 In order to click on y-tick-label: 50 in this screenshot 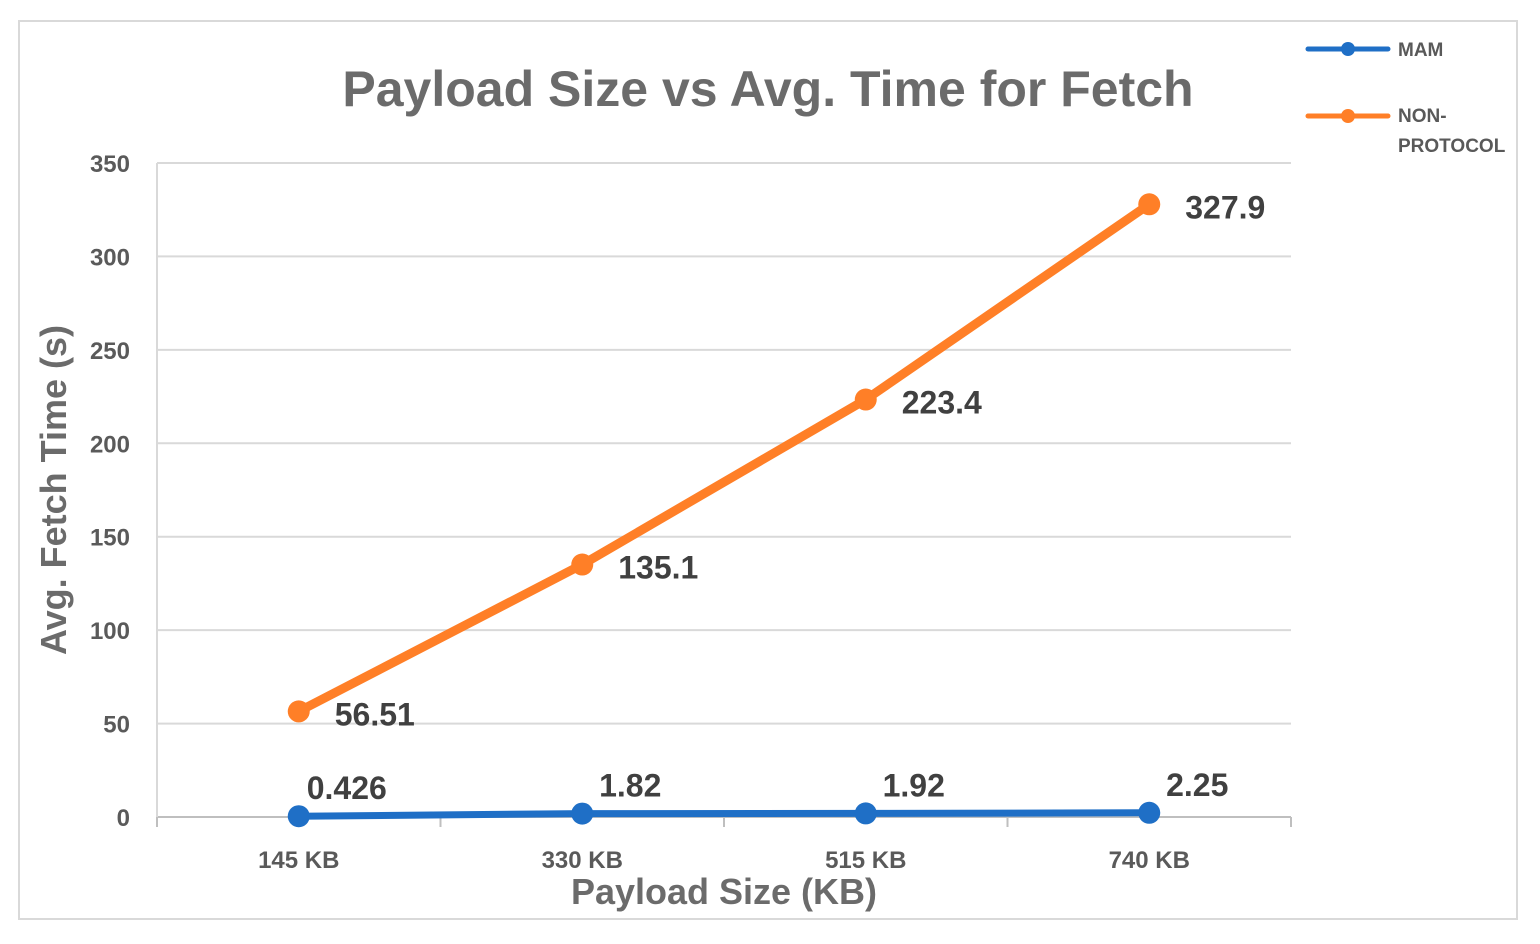, I will do `click(116, 725)`.